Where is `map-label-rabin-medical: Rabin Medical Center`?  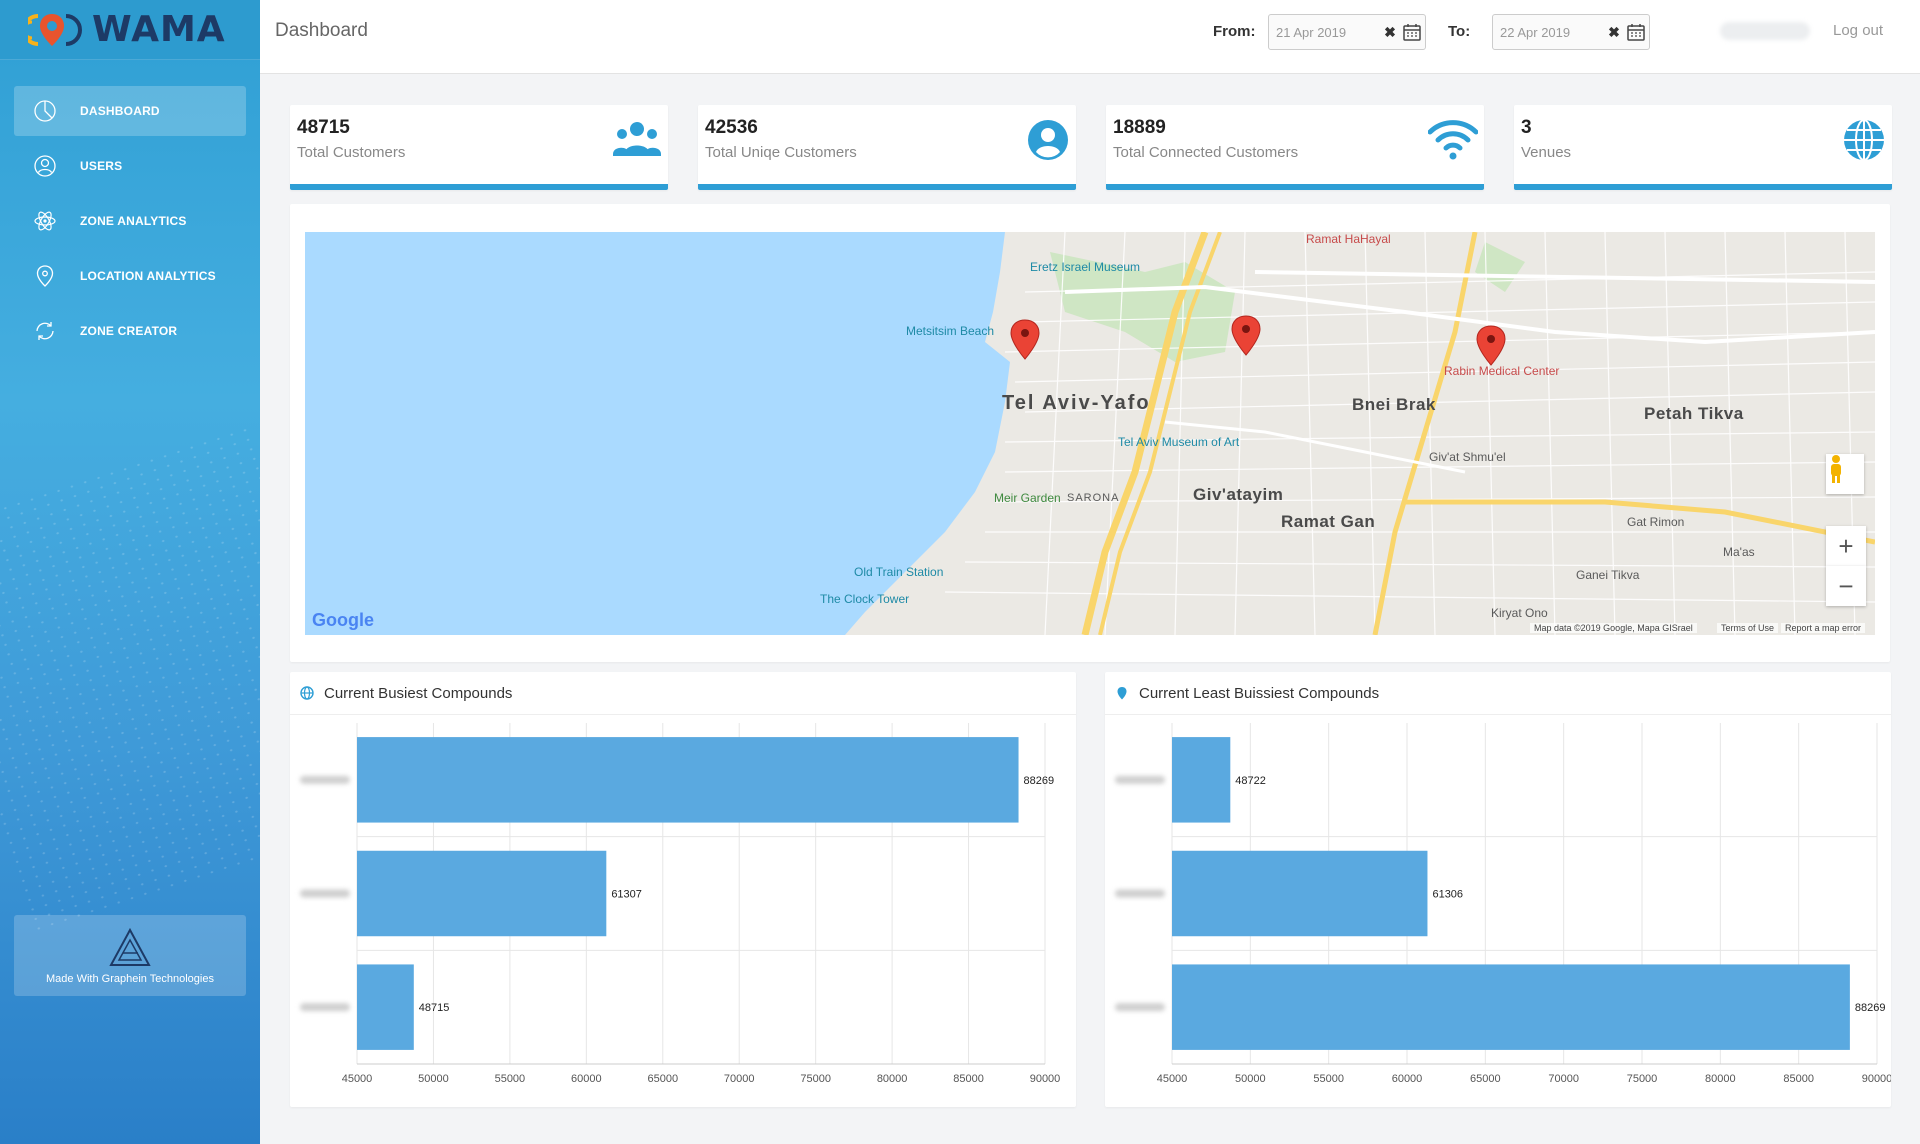
map-label-rabin-medical: Rabin Medical Center is located at coordinates (1502, 371).